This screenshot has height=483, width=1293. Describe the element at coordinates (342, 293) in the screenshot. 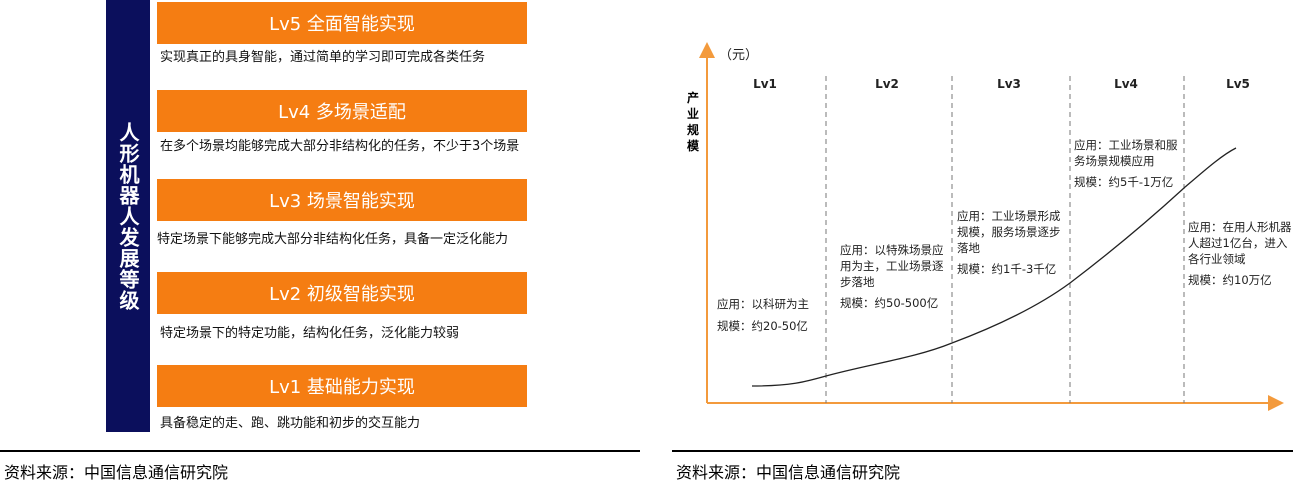

I see `level-2-header: Lv2 初级智能实现` at that location.